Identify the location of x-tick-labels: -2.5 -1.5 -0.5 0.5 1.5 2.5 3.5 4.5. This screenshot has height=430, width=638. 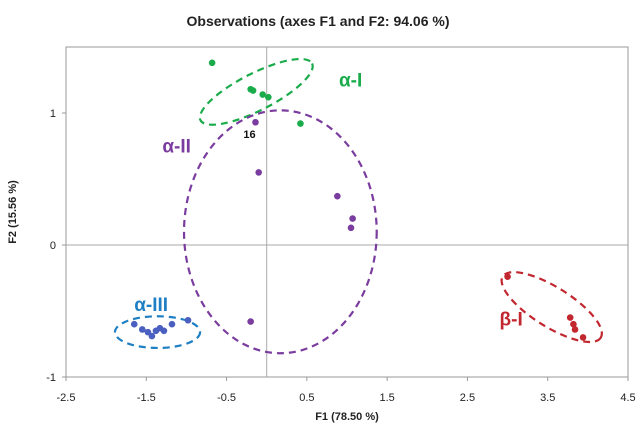
(346, 390).